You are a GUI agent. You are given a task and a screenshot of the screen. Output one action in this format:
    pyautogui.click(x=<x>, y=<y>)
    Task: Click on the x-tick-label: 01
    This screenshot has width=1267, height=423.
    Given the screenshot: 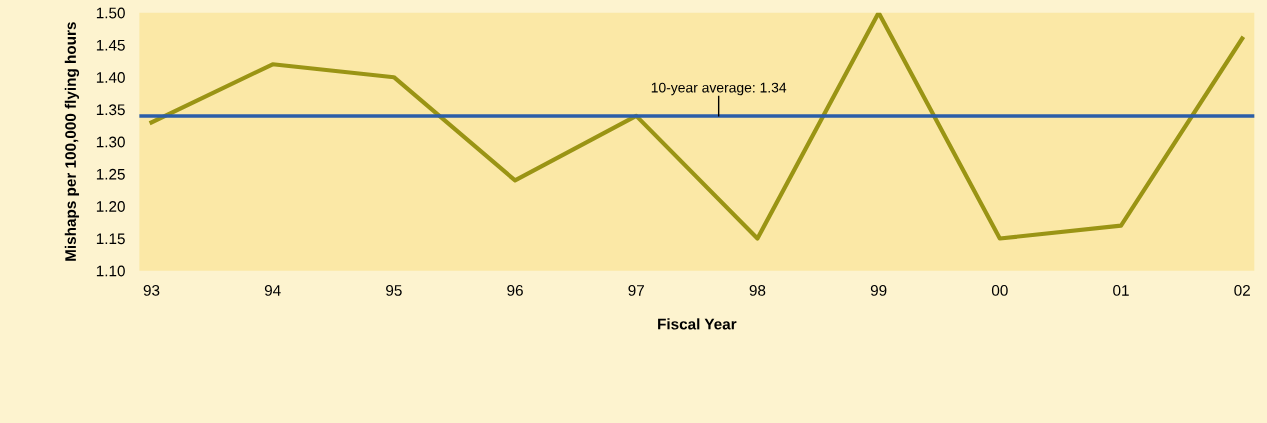 What is the action you would take?
    pyautogui.click(x=1121, y=290)
    